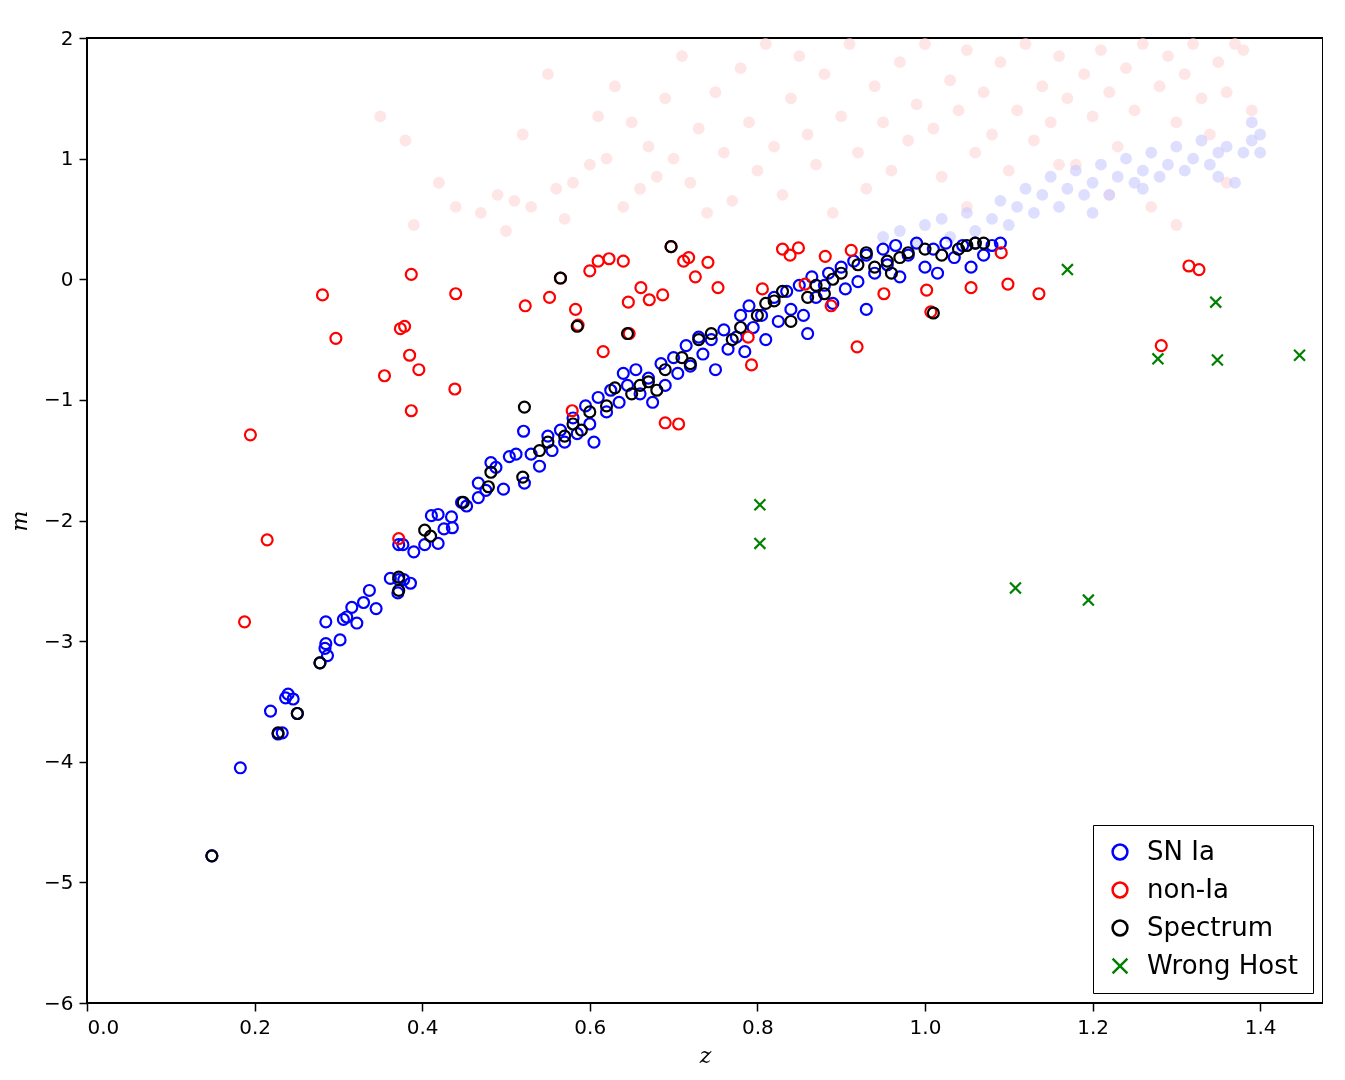  What do you see at coordinates (590, 1026) in the screenshot?
I see `x-tick-label: 0.6` at bounding box center [590, 1026].